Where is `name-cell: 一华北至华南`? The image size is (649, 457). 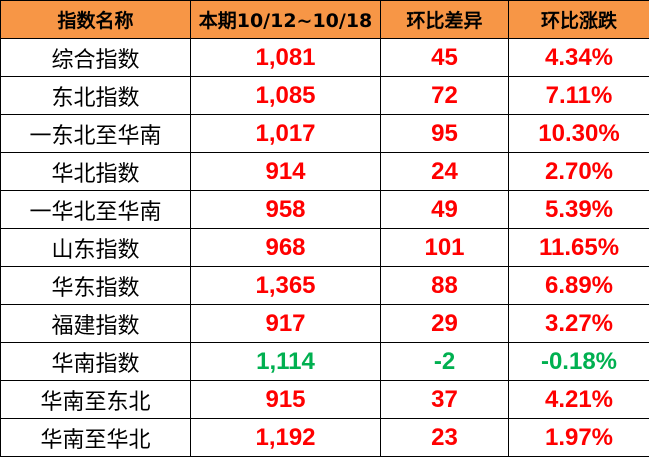 name-cell: 一华北至华南 is located at coordinates (95, 209).